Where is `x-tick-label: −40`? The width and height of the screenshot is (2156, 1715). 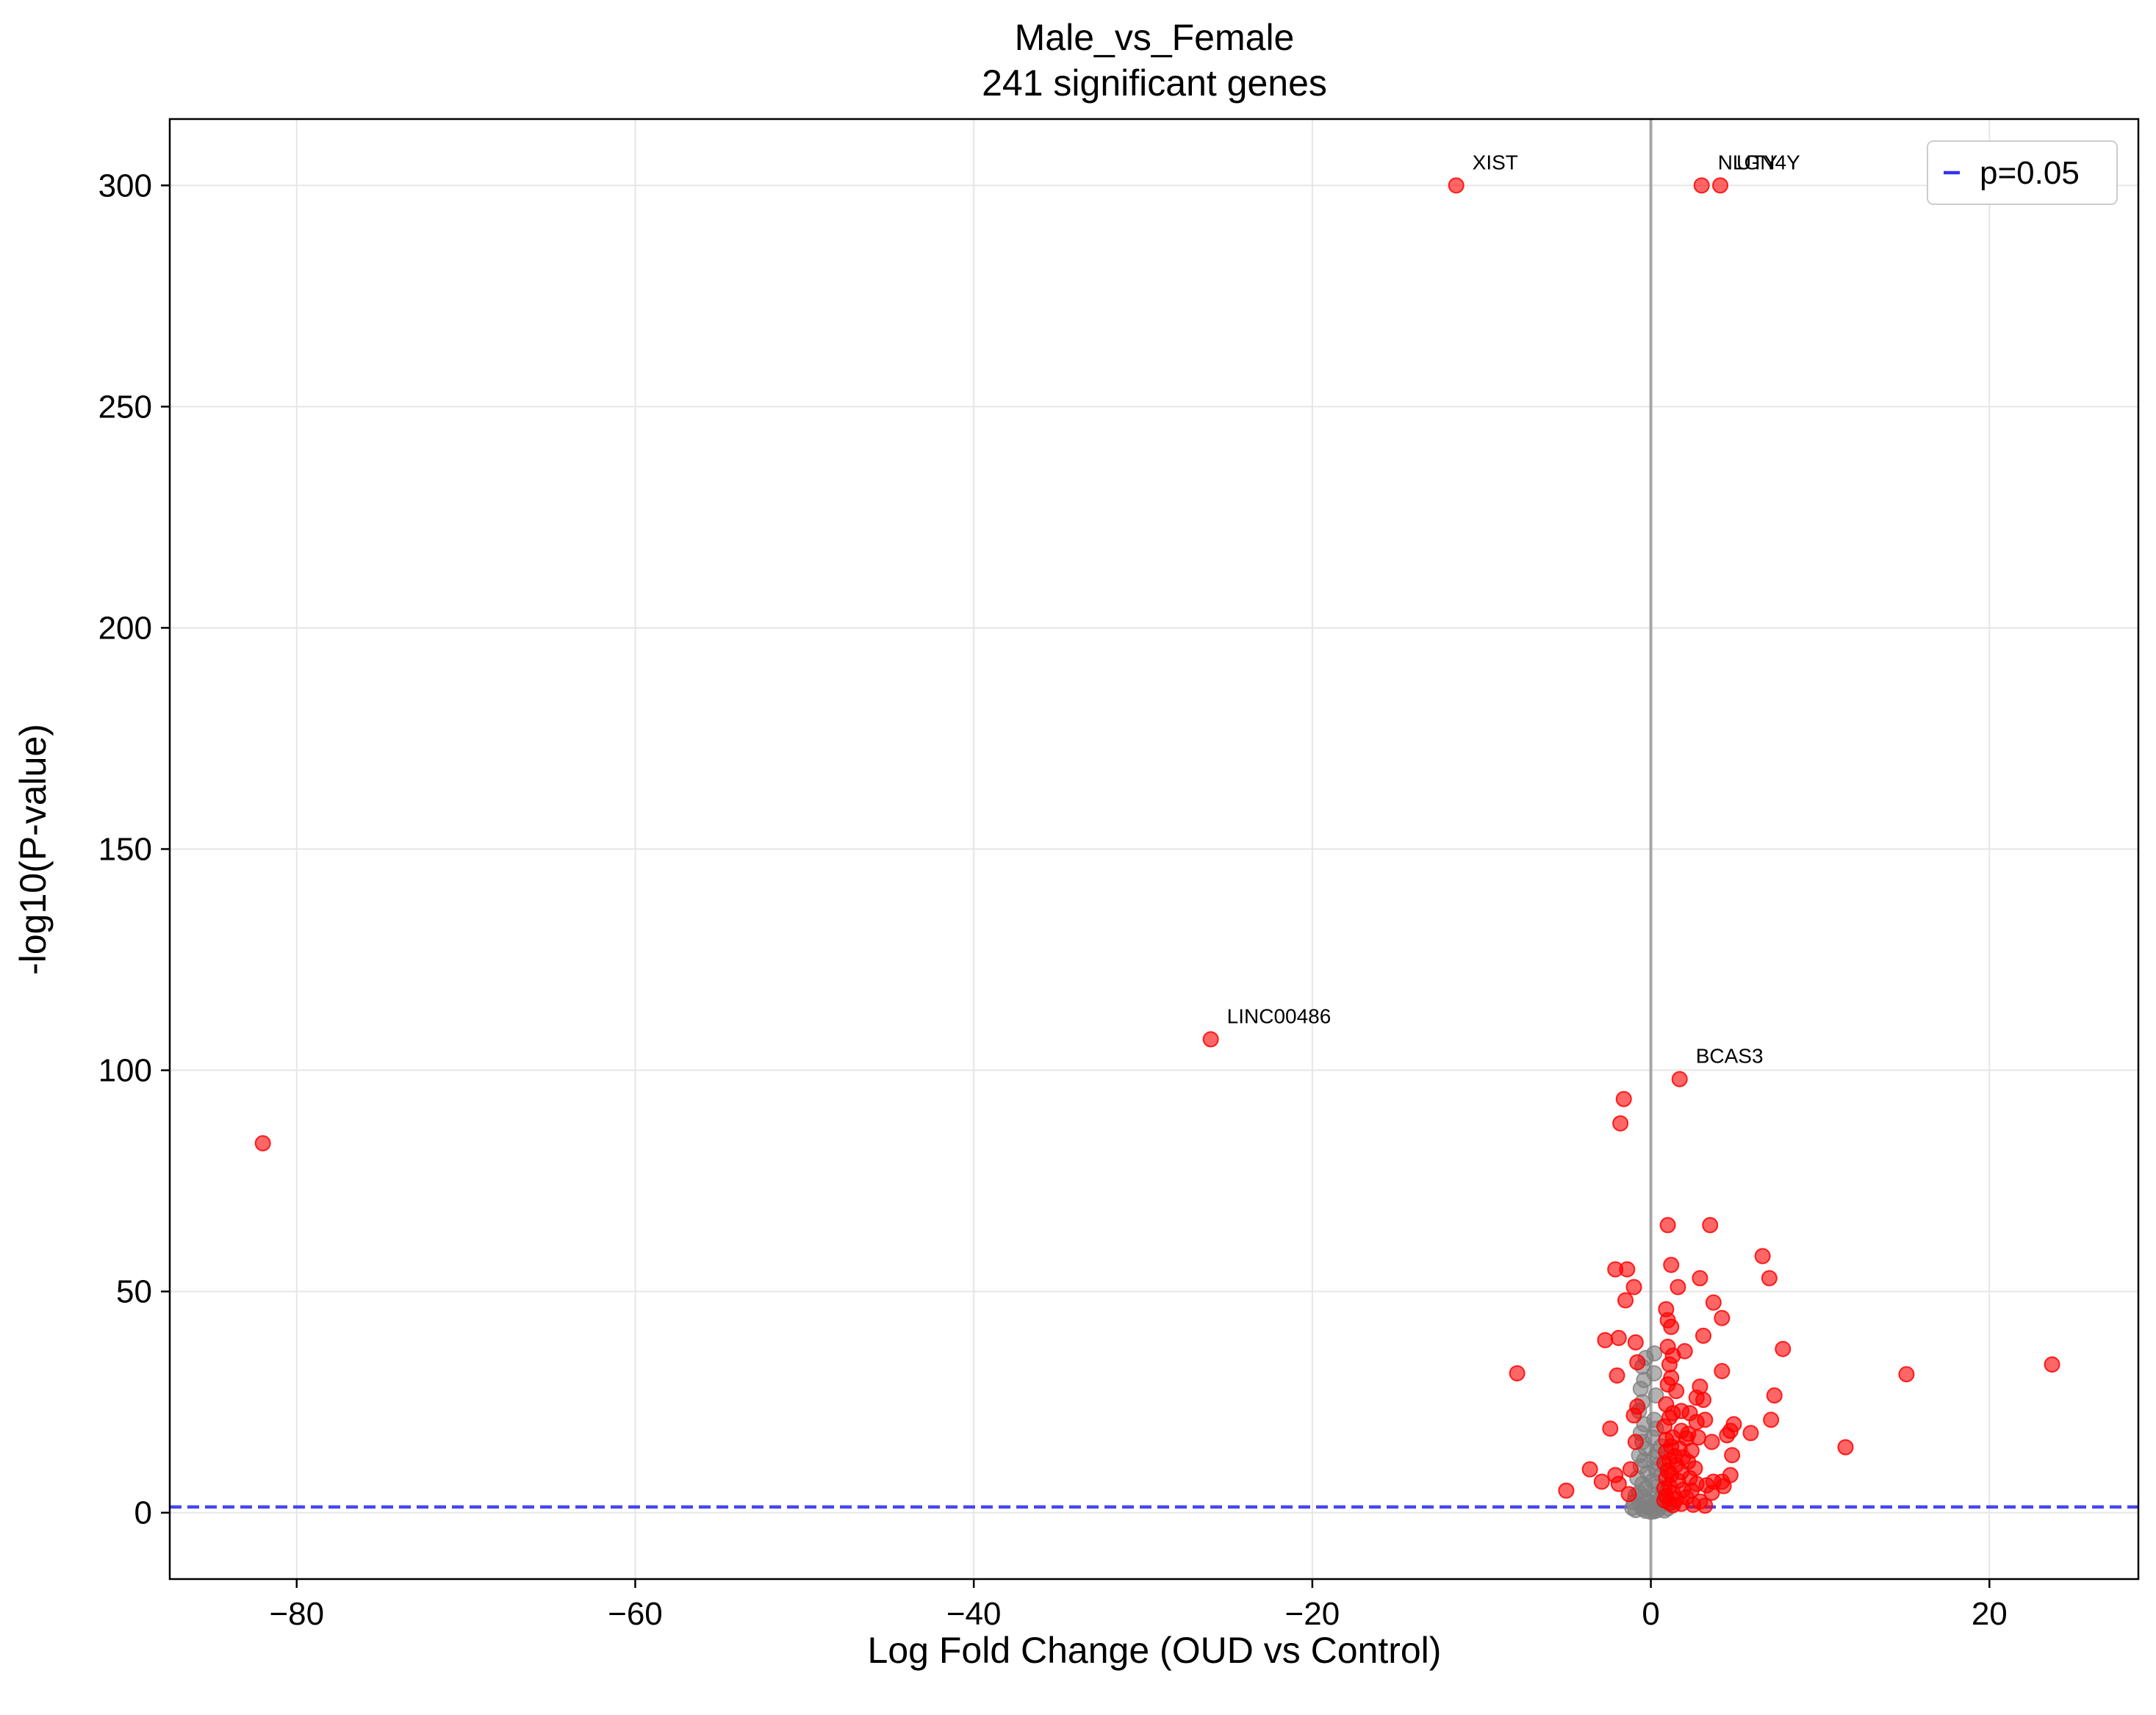
x-tick-label: −40 is located at coordinates (974, 1614).